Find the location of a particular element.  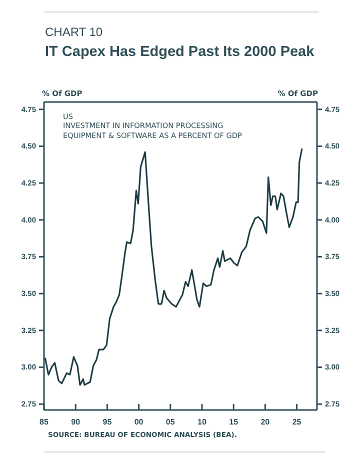

x-tick-label: 15 is located at coordinates (234, 422).